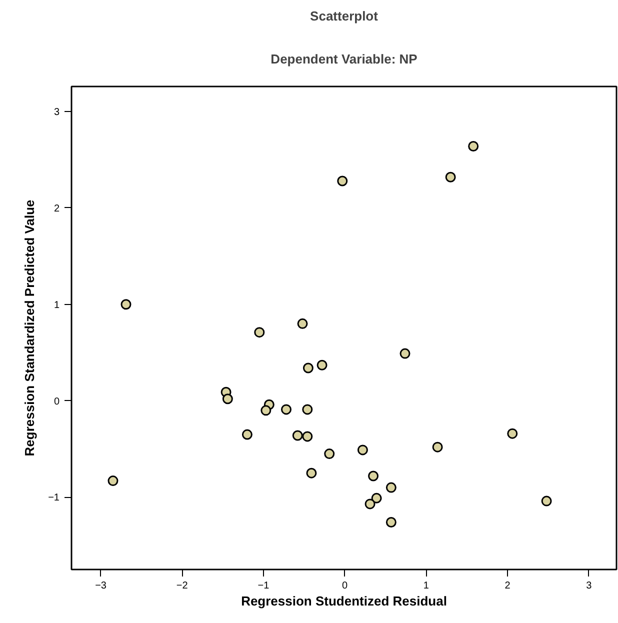  Describe the element at coordinates (344, 16) in the screenshot. I see `chart-title: Scatterplot` at that location.